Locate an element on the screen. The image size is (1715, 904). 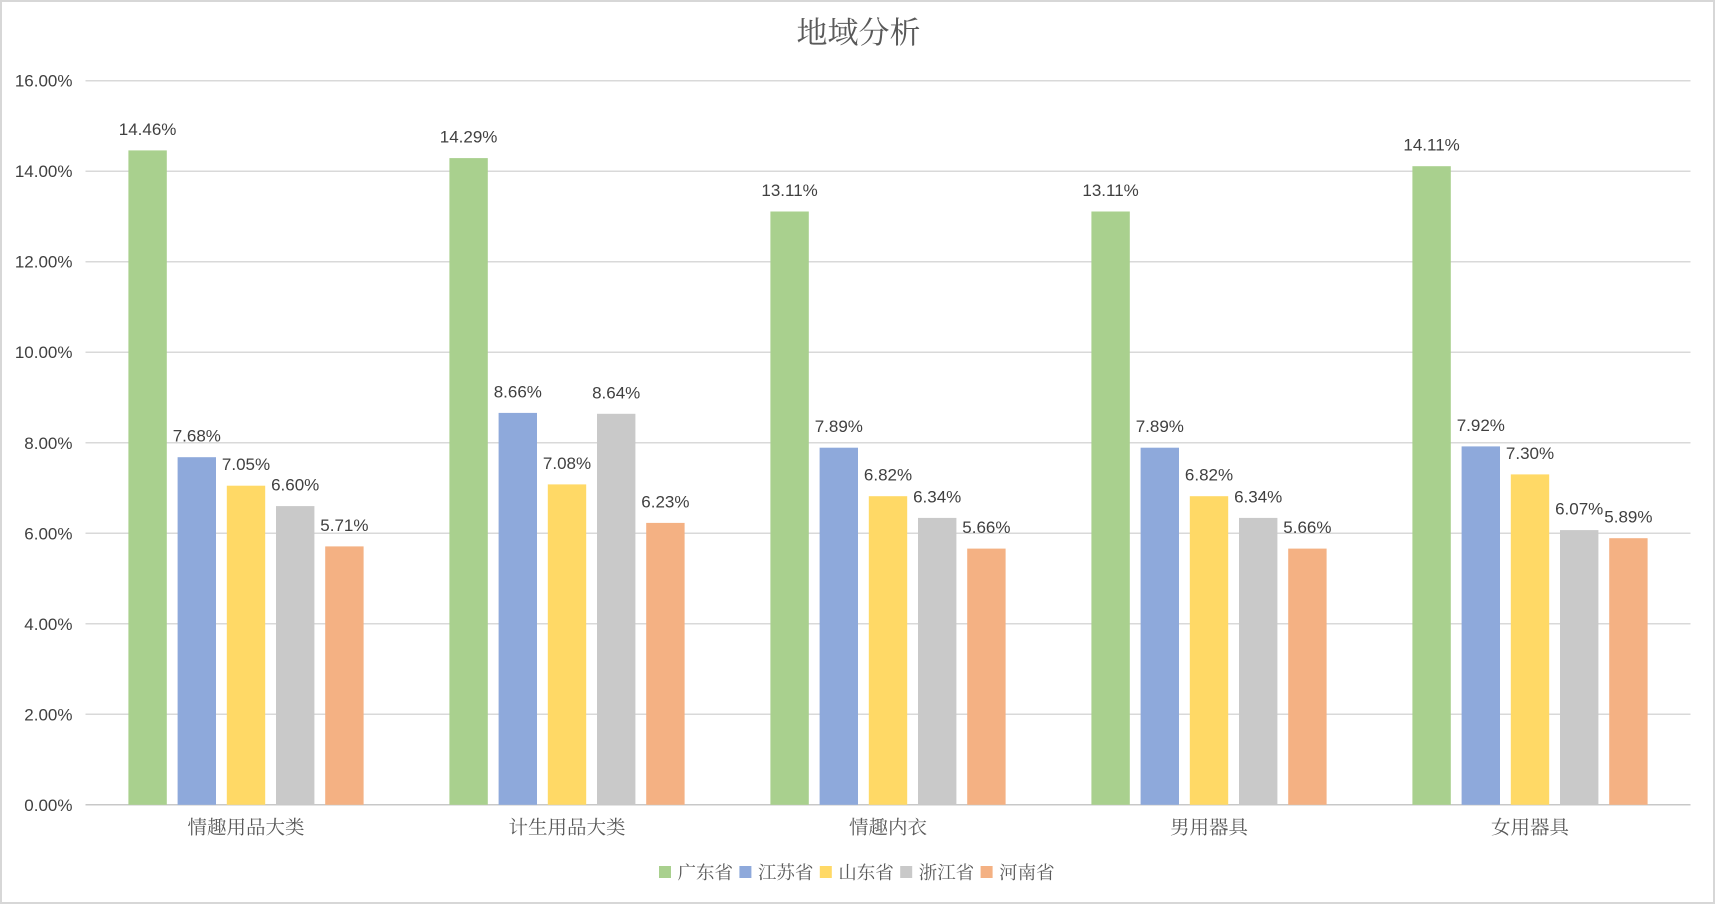
svg-text: 6.07% is located at coordinates (1579, 509).